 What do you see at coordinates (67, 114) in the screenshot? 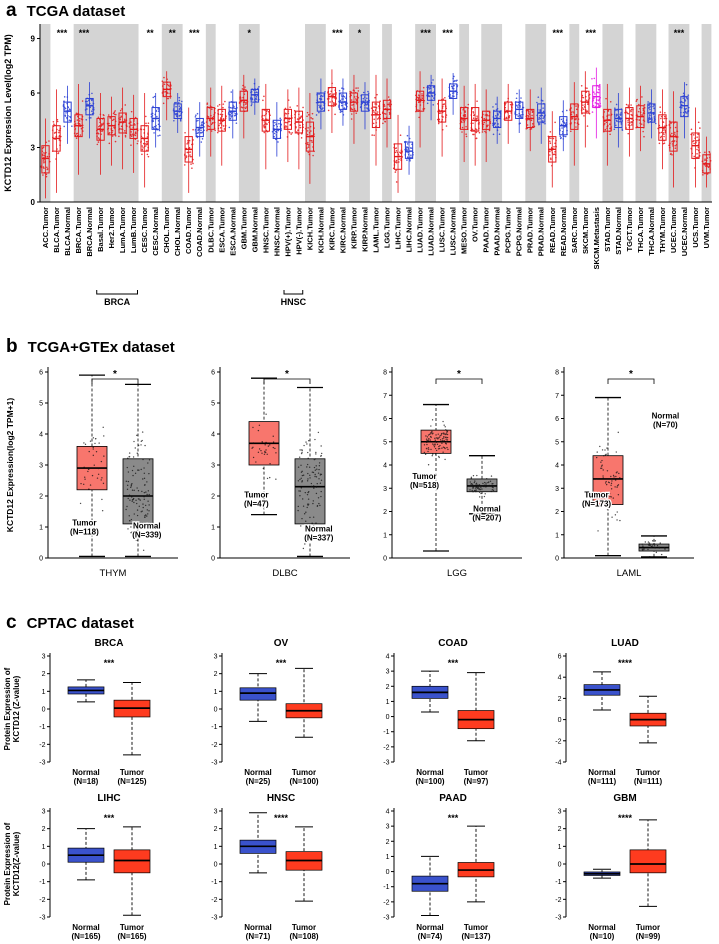
I see `column-BLCA.Normal` at bounding box center [67, 114].